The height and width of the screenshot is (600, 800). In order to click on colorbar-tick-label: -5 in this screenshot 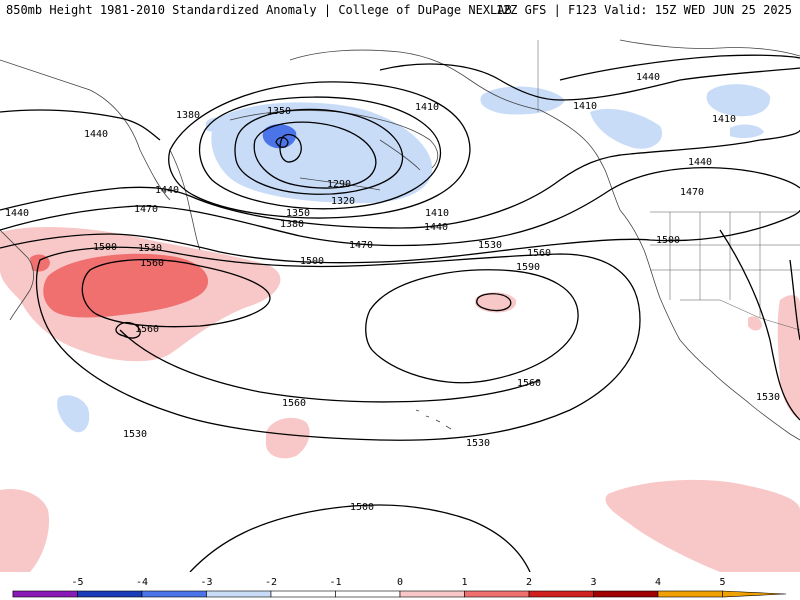, I will do `click(77, 582)`.